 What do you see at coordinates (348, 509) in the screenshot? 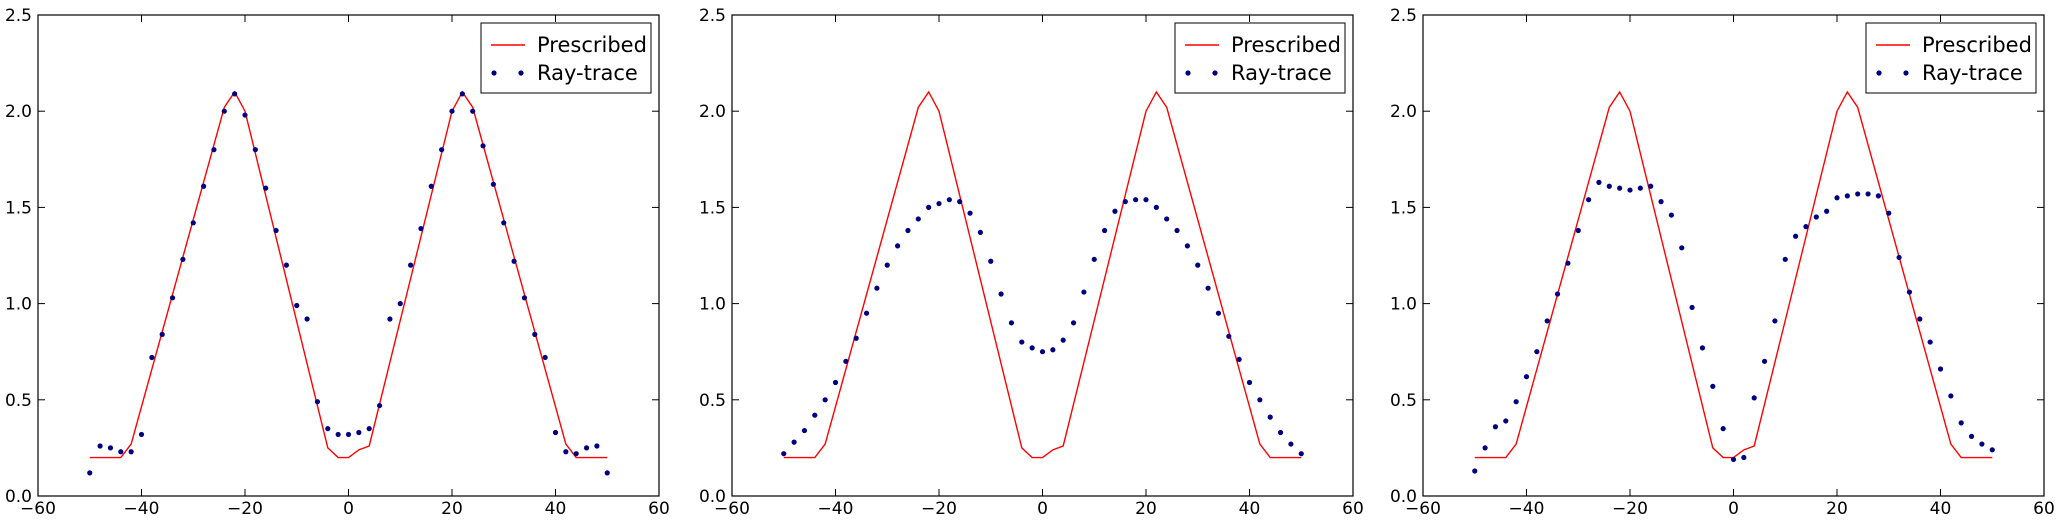
I see `x-tick-label: 0` at bounding box center [348, 509].